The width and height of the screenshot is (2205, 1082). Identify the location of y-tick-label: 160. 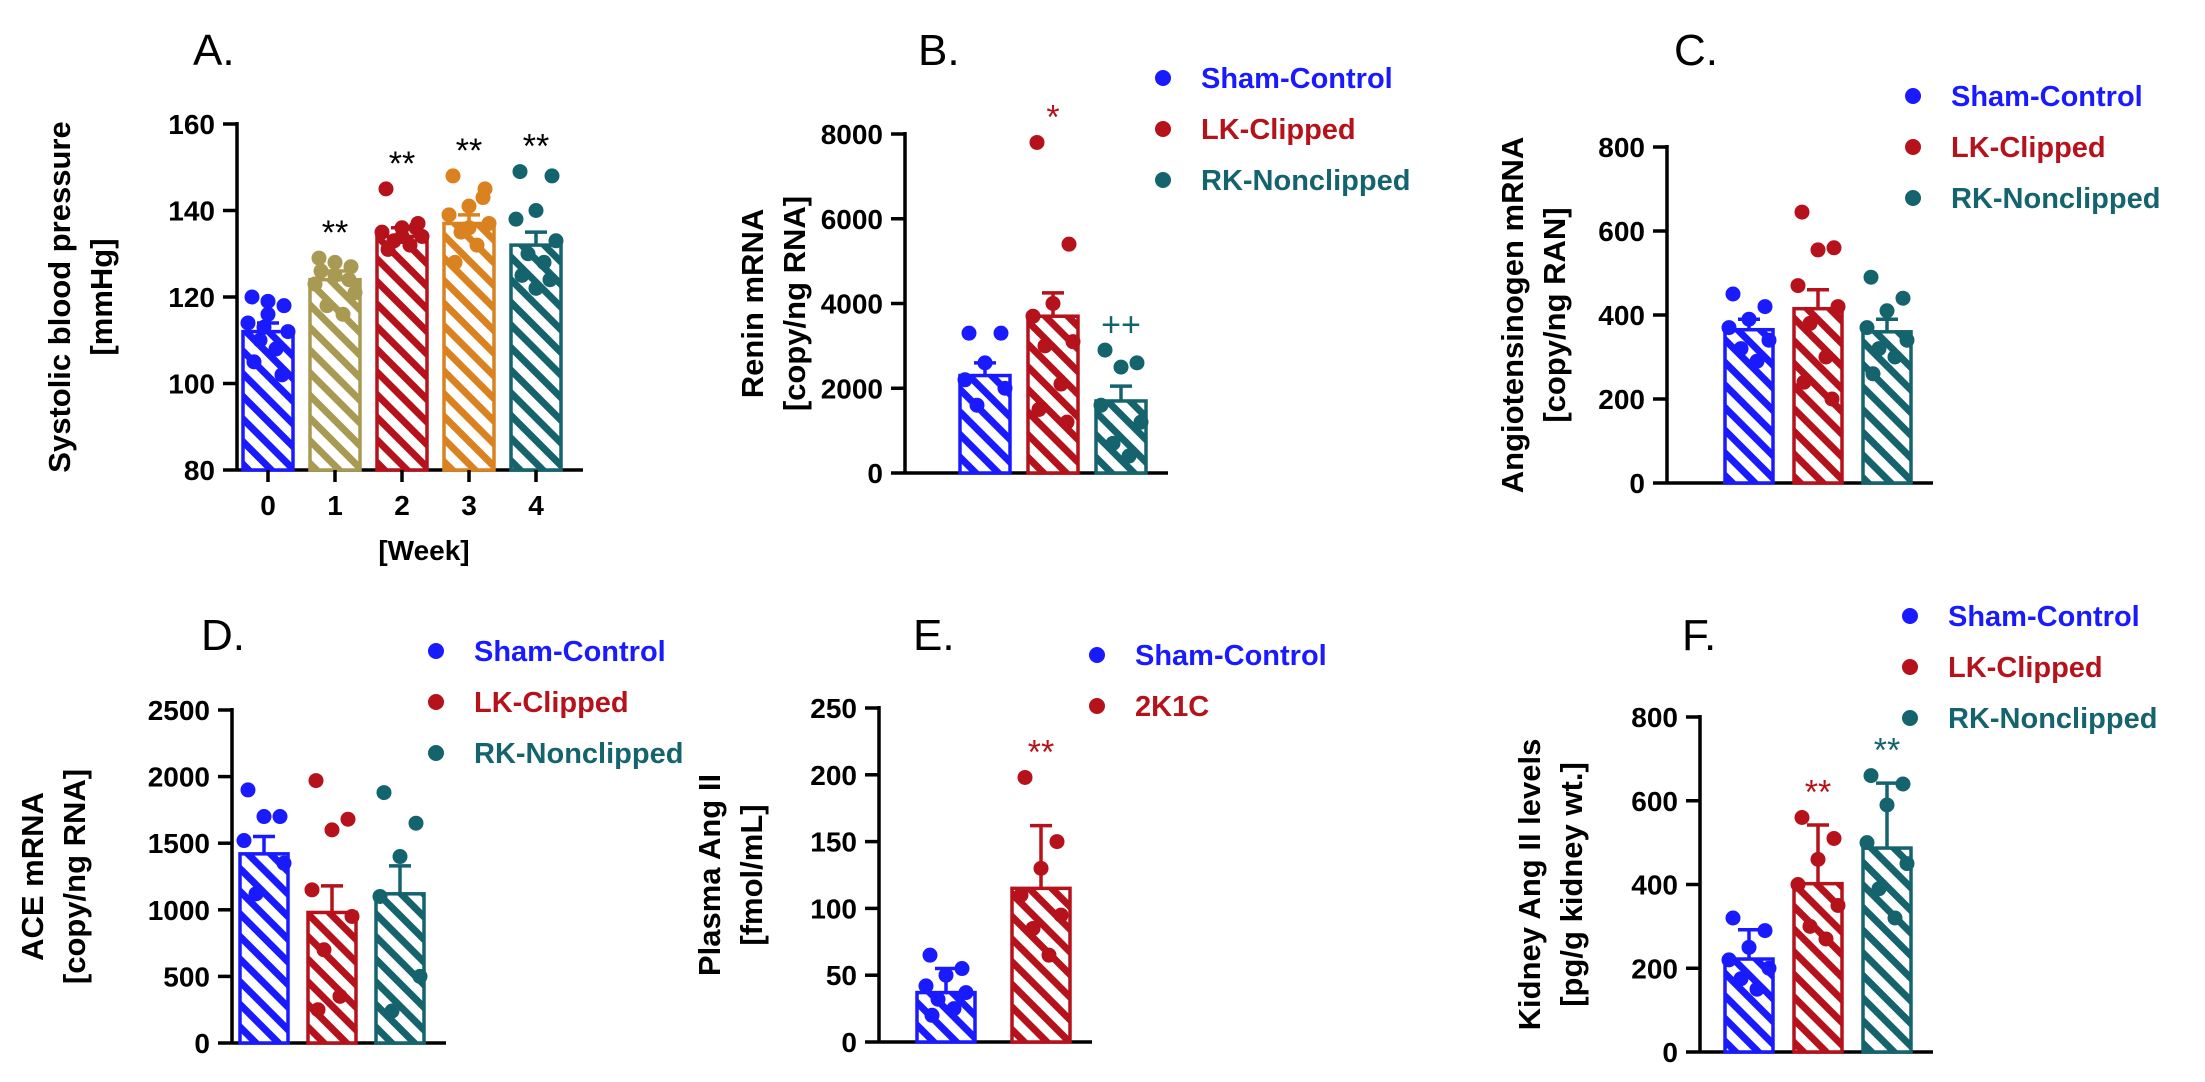
(191, 124).